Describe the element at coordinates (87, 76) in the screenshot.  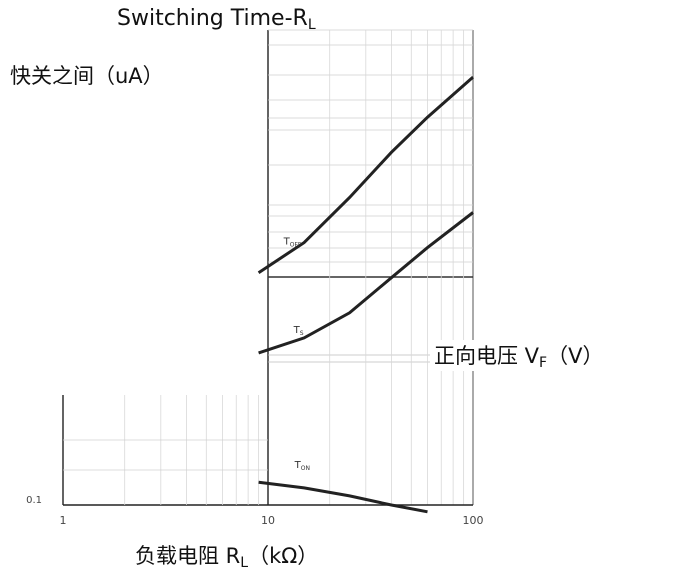
I see `y-axis-label: 快关之间（uA）` at that location.